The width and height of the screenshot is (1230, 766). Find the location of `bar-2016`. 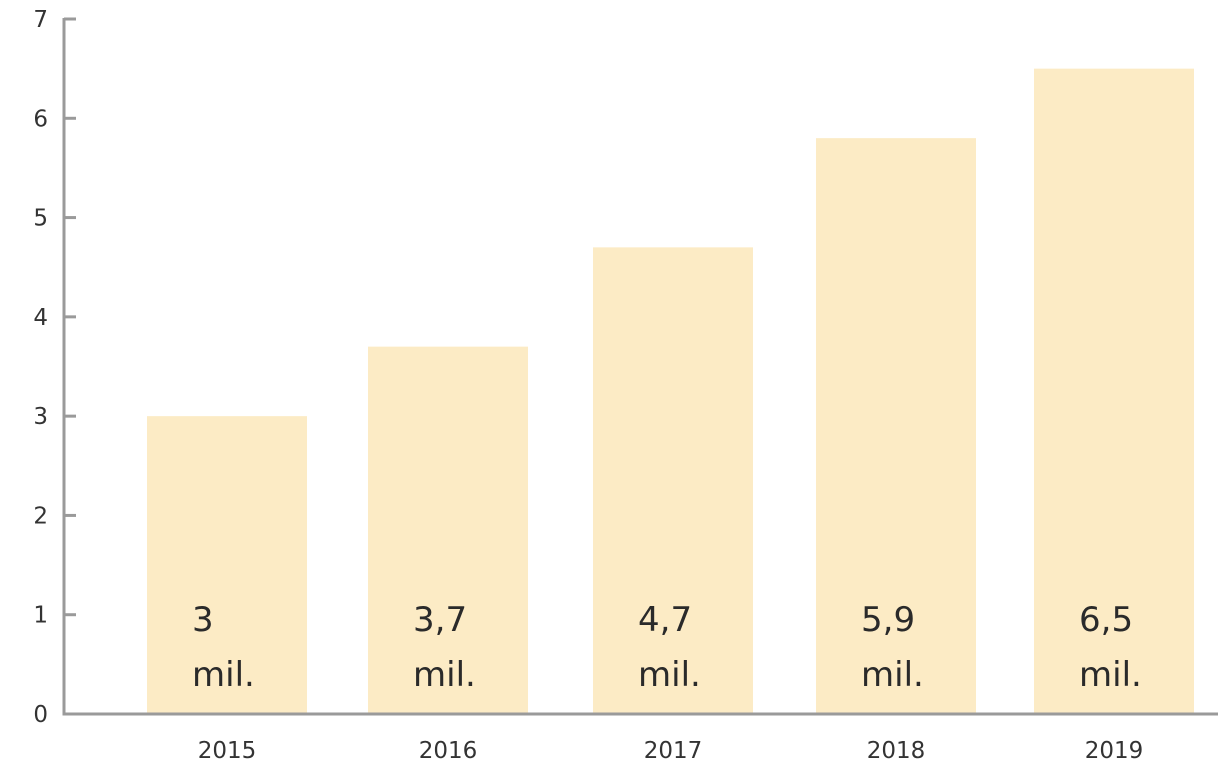

bar-2016 is located at coordinates (448, 530).